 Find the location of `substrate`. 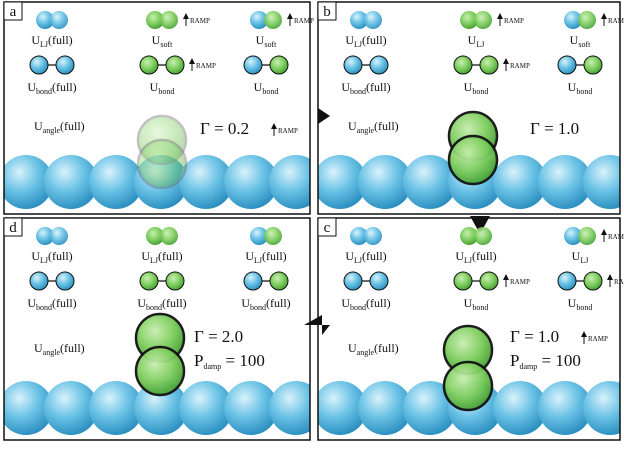

substrate is located at coordinates (469, 408).